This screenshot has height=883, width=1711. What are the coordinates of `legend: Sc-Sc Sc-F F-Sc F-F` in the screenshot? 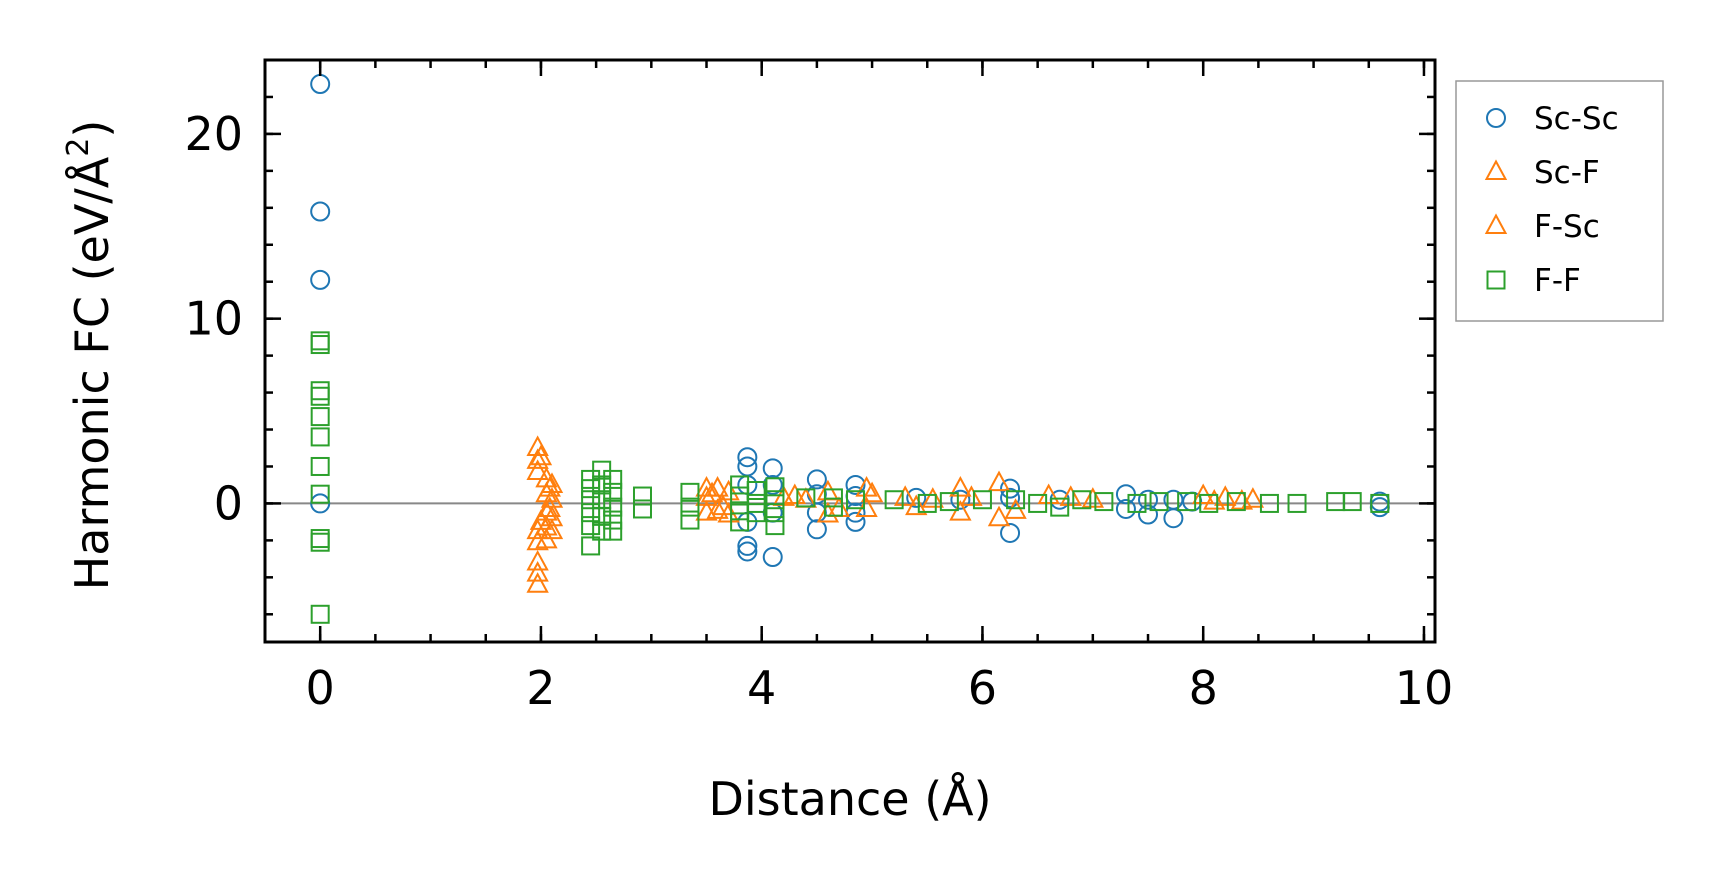 It's located at (1559, 201).